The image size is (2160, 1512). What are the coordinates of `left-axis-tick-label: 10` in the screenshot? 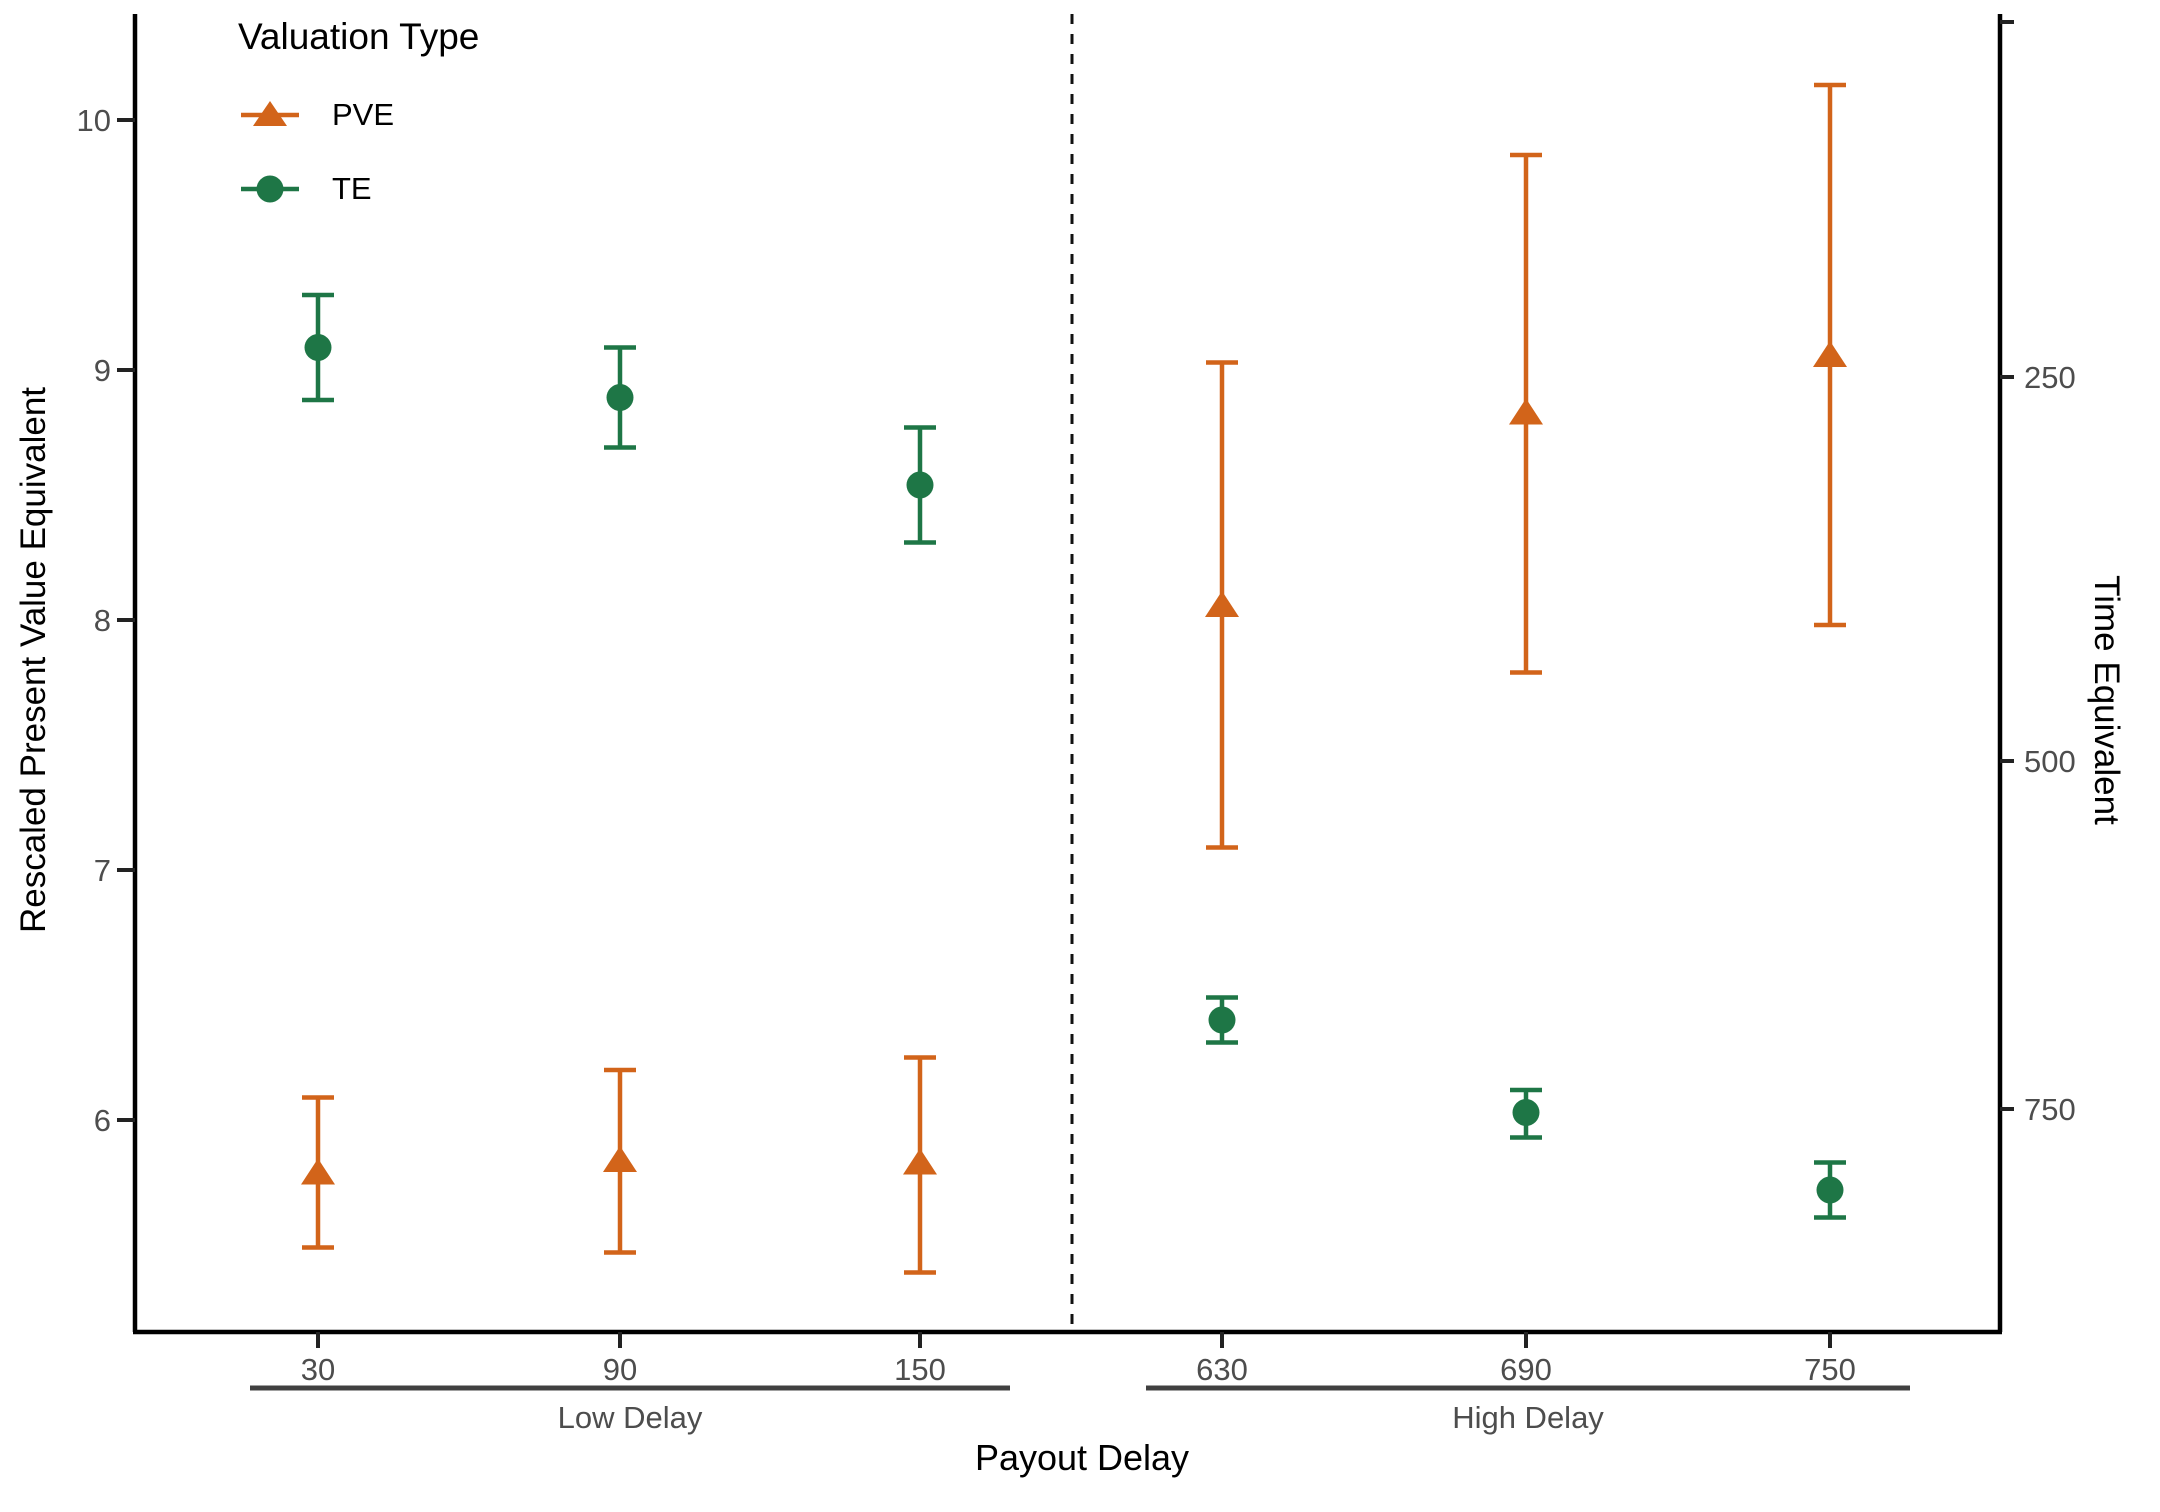 It's located at (94, 120).